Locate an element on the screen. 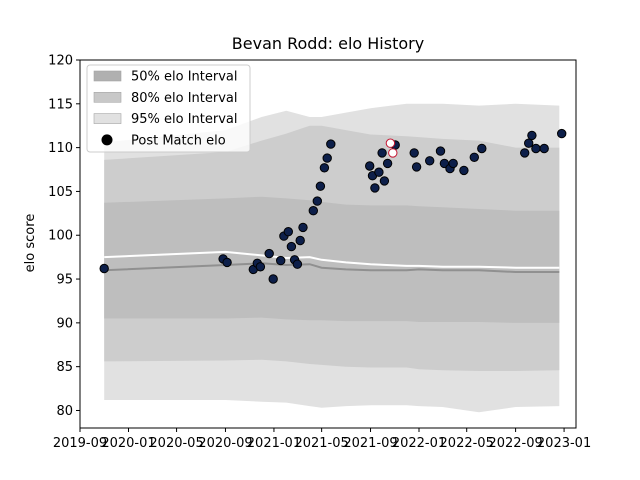 The image size is (640, 480). legend-marker is located at coordinates (107, 140).